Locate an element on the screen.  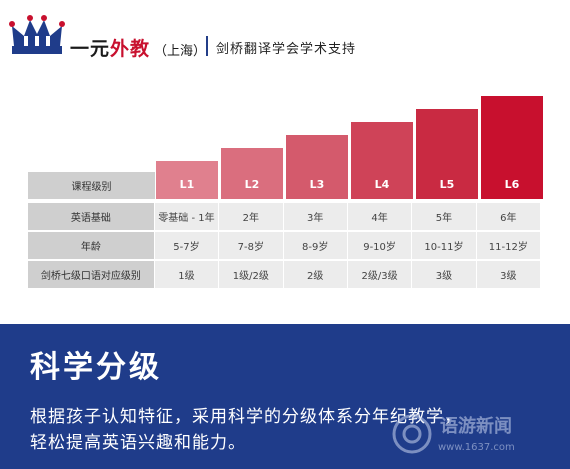
banner-description-line-2: 轻松提高英语兴趣和能力。 is located at coordinates (138, 443).